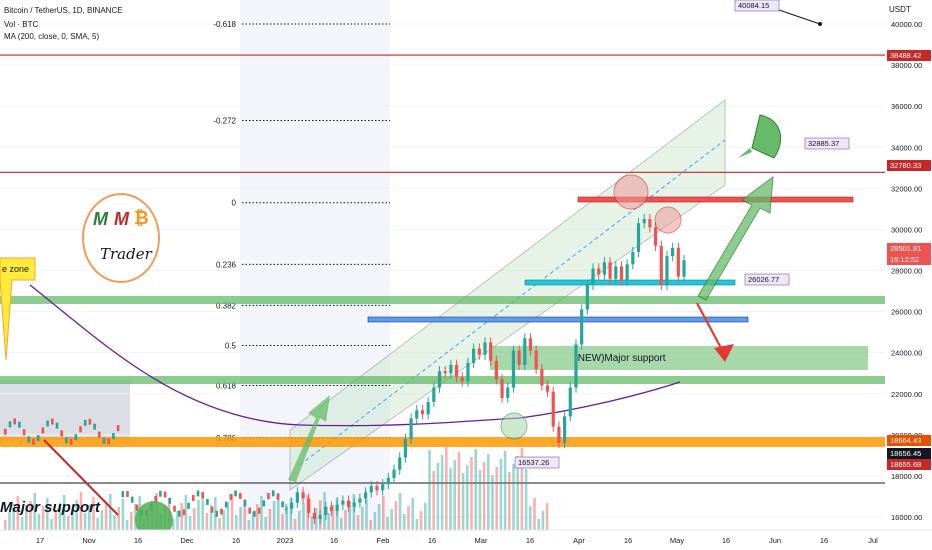 Image resolution: width=932 pixels, height=550 pixels. I want to click on top-circle, so click(631, 192).